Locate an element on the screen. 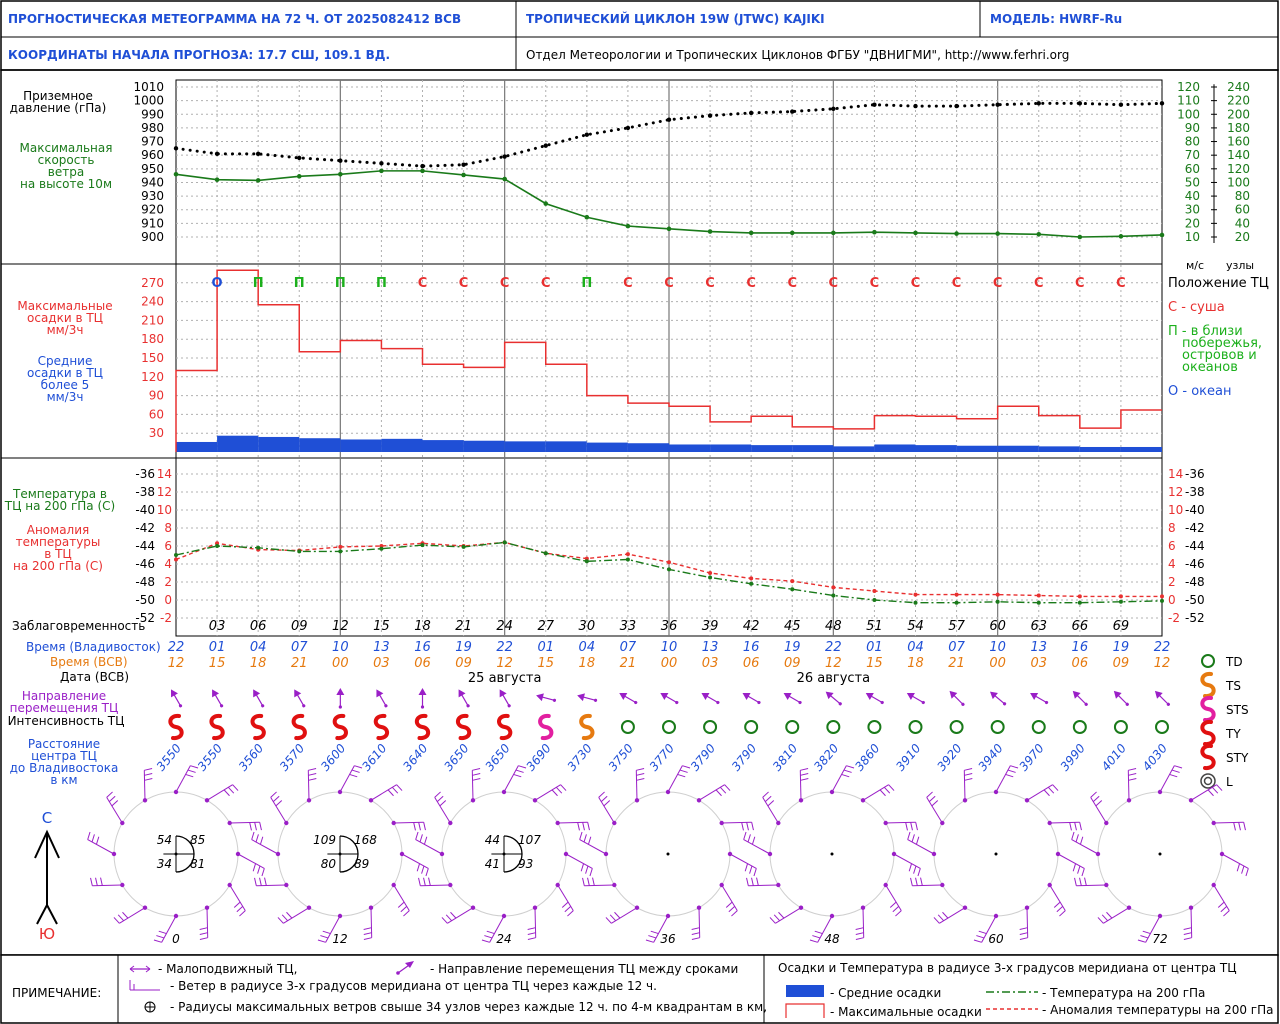 Image resolution: width=1280 pixels, height=1024 pixels. pressure-tick-label: 1010 is located at coordinates (148, 87).